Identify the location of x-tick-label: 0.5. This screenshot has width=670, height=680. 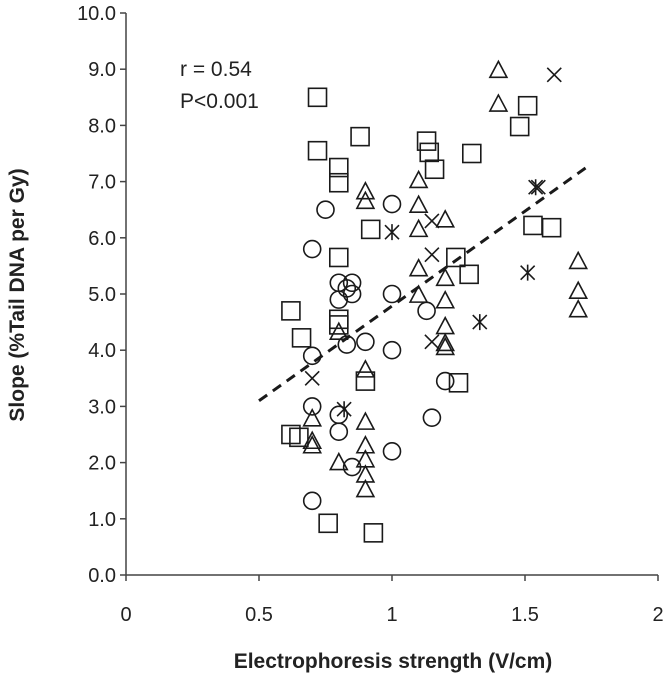
(259, 615).